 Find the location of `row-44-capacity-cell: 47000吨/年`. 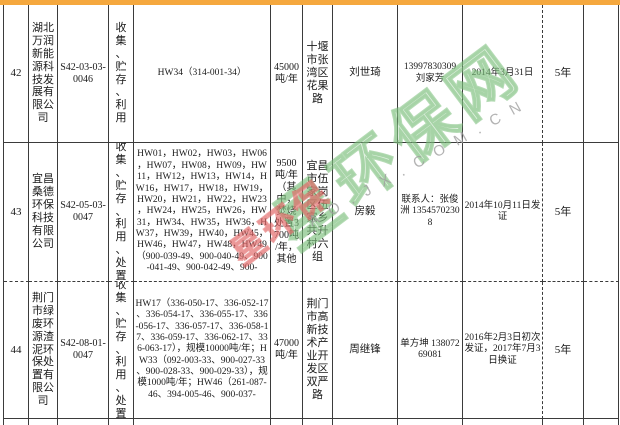

row-44-capacity-cell: 47000吨/年 is located at coordinates (287, 350).